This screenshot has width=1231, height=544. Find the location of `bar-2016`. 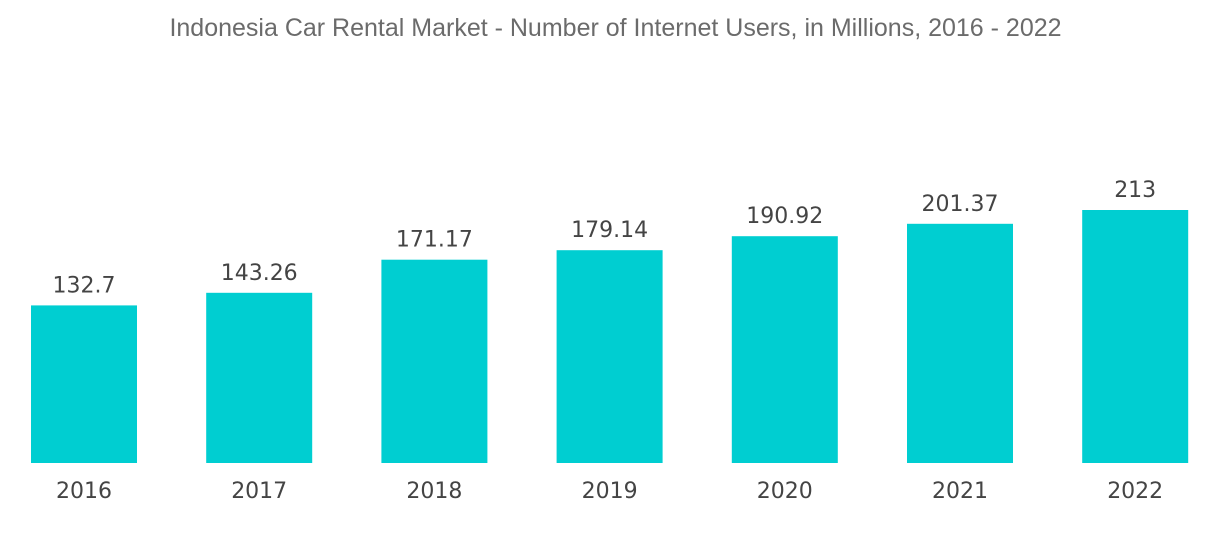

bar-2016 is located at coordinates (84, 384).